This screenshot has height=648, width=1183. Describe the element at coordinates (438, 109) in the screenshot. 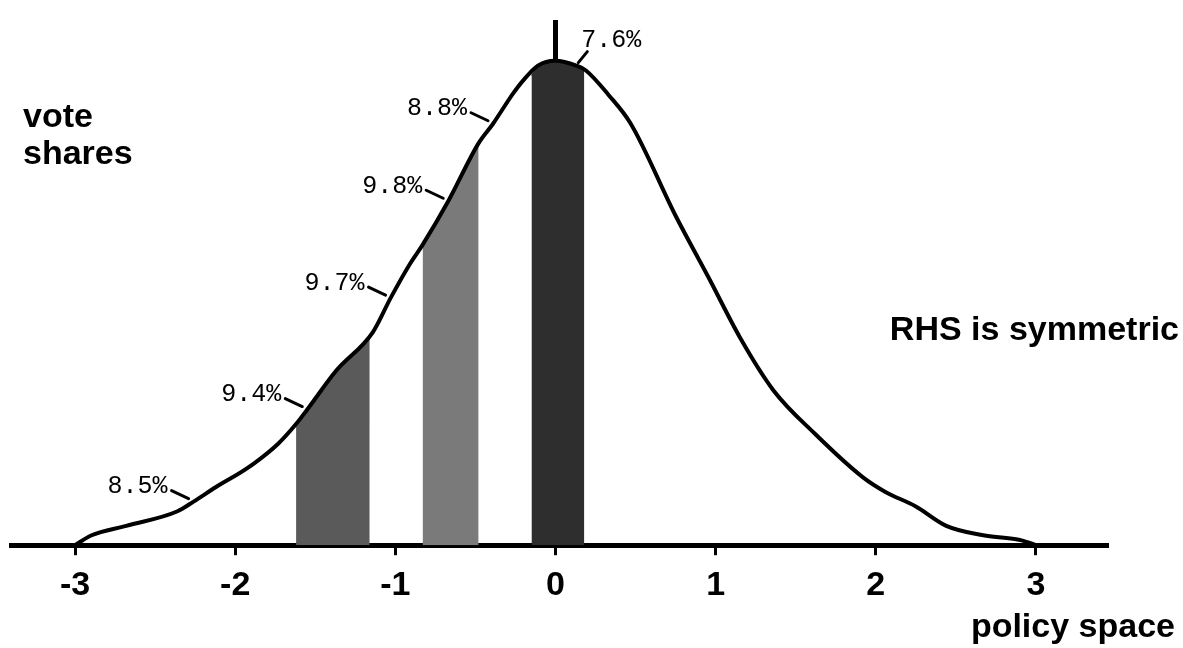

I see `annotation: 8.8%` at that location.